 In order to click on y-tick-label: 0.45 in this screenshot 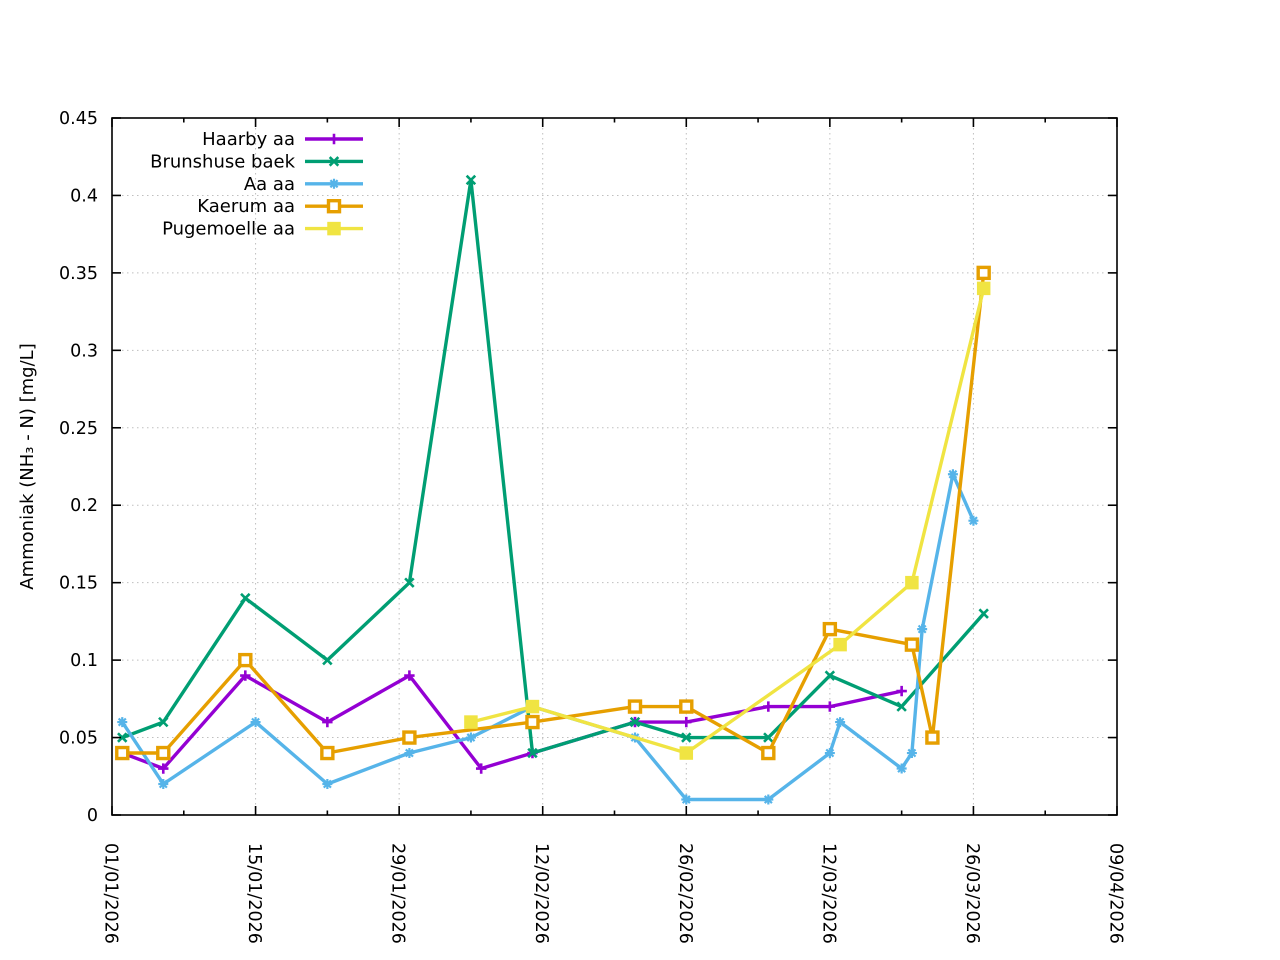, I will do `click(78, 119)`.